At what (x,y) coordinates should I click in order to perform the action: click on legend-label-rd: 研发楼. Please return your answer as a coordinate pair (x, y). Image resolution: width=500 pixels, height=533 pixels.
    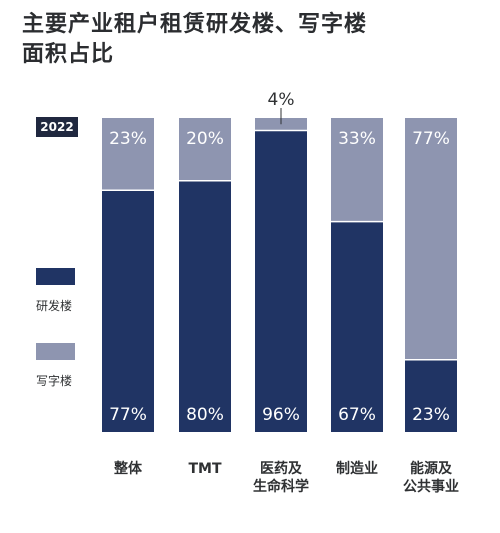
    Looking at the image, I should click on (54, 306).